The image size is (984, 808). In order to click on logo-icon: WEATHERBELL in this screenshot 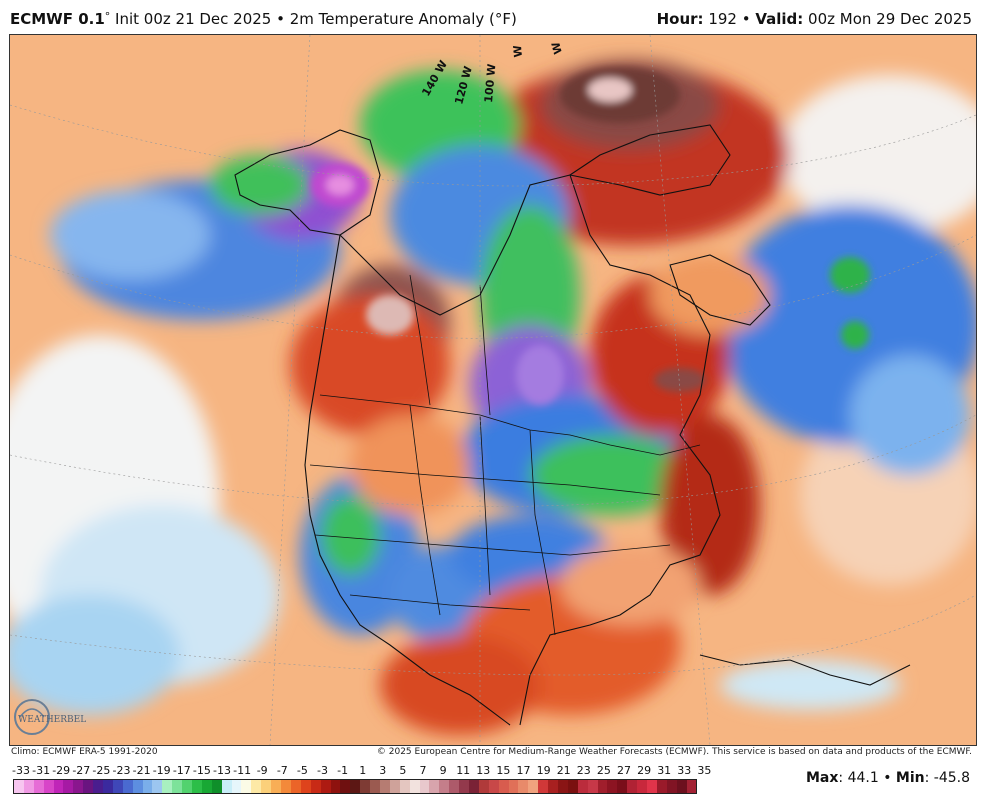, I will do `click(53, 717)`.